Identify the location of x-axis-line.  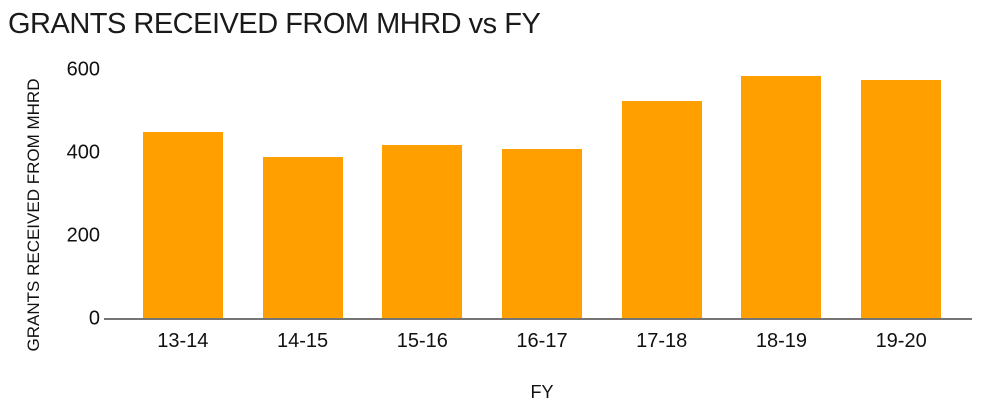
(538, 319).